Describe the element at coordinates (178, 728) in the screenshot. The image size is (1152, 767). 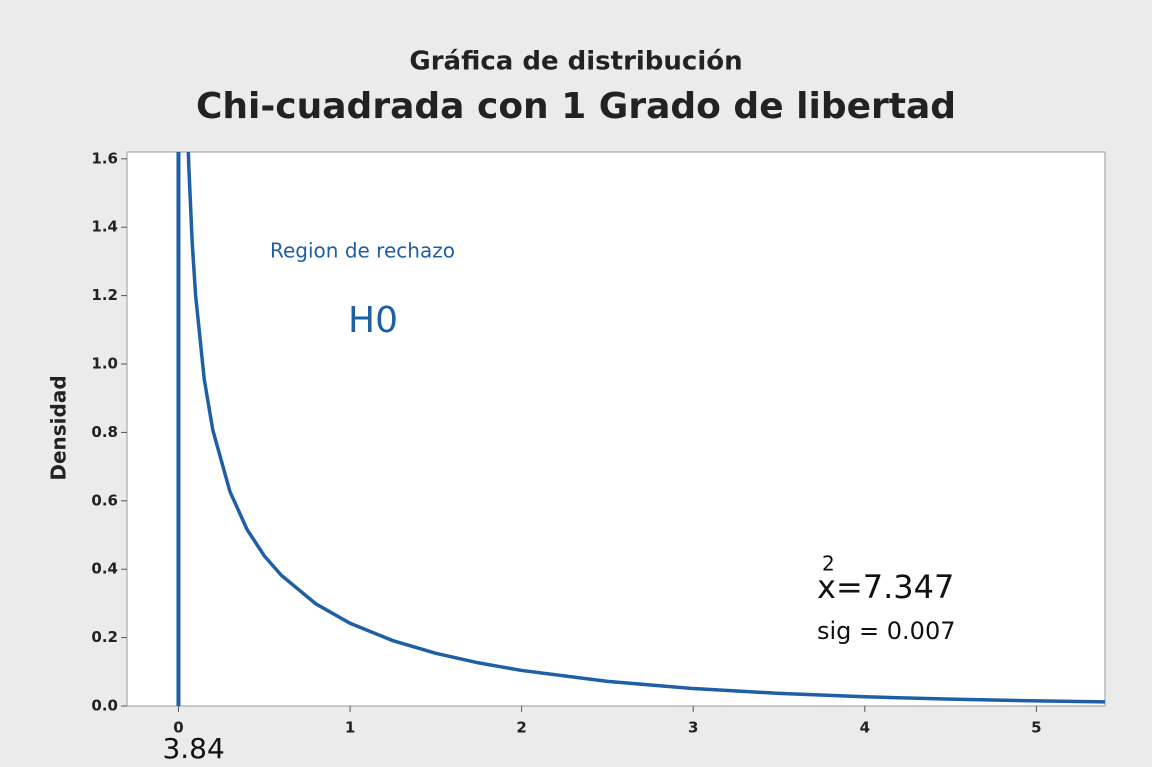
I see `x-tick-label: 0` at that location.